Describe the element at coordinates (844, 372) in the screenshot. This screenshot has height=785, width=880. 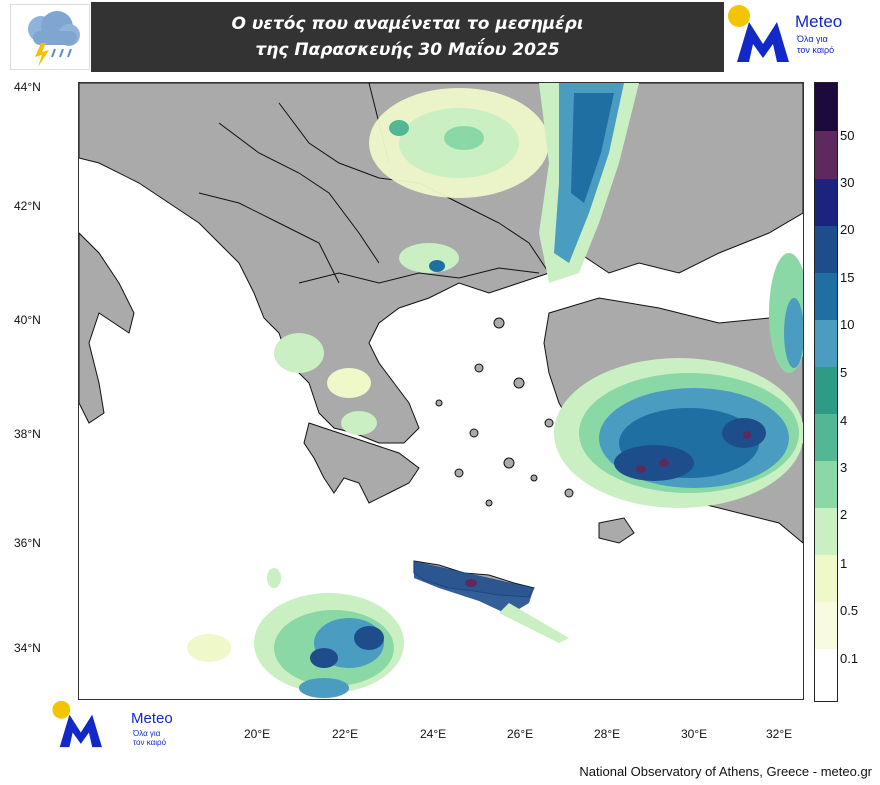
I see `colorbar-label: 5` at that location.